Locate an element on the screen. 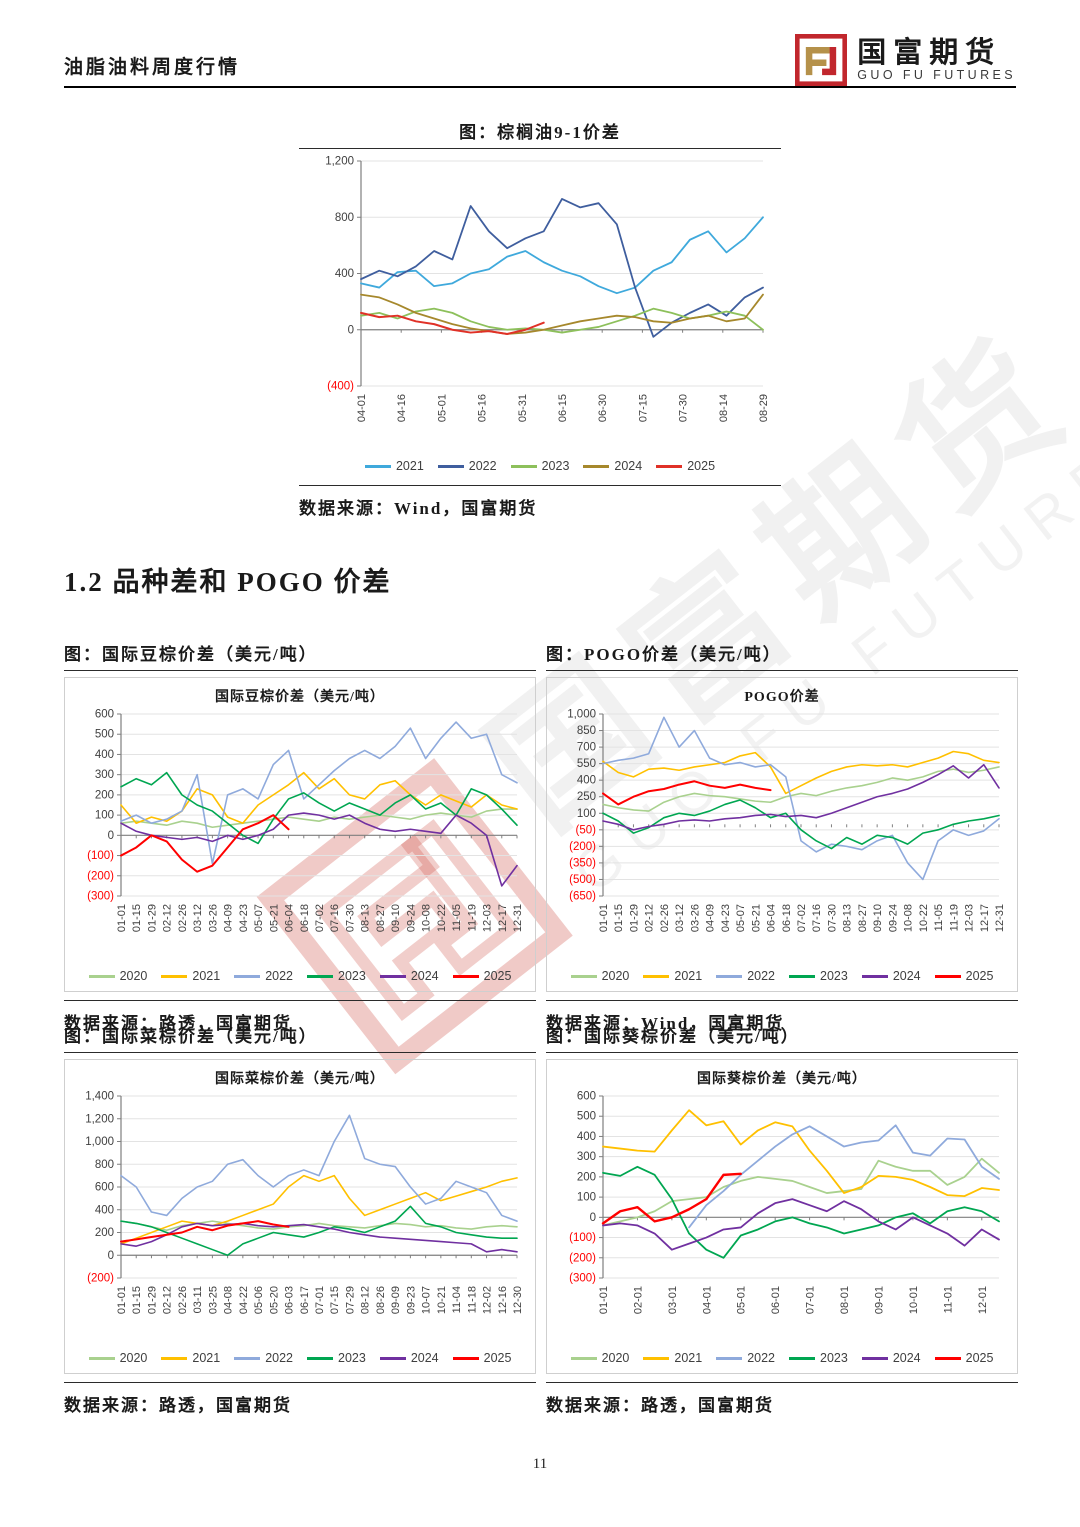  x-tick-label: 01-01 is located at coordinates (122, 918).